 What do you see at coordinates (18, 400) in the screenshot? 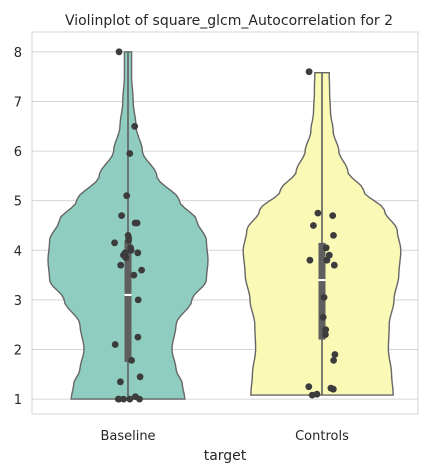
I see `y-tick-label-1: 1` at bounding box center [18, 400].